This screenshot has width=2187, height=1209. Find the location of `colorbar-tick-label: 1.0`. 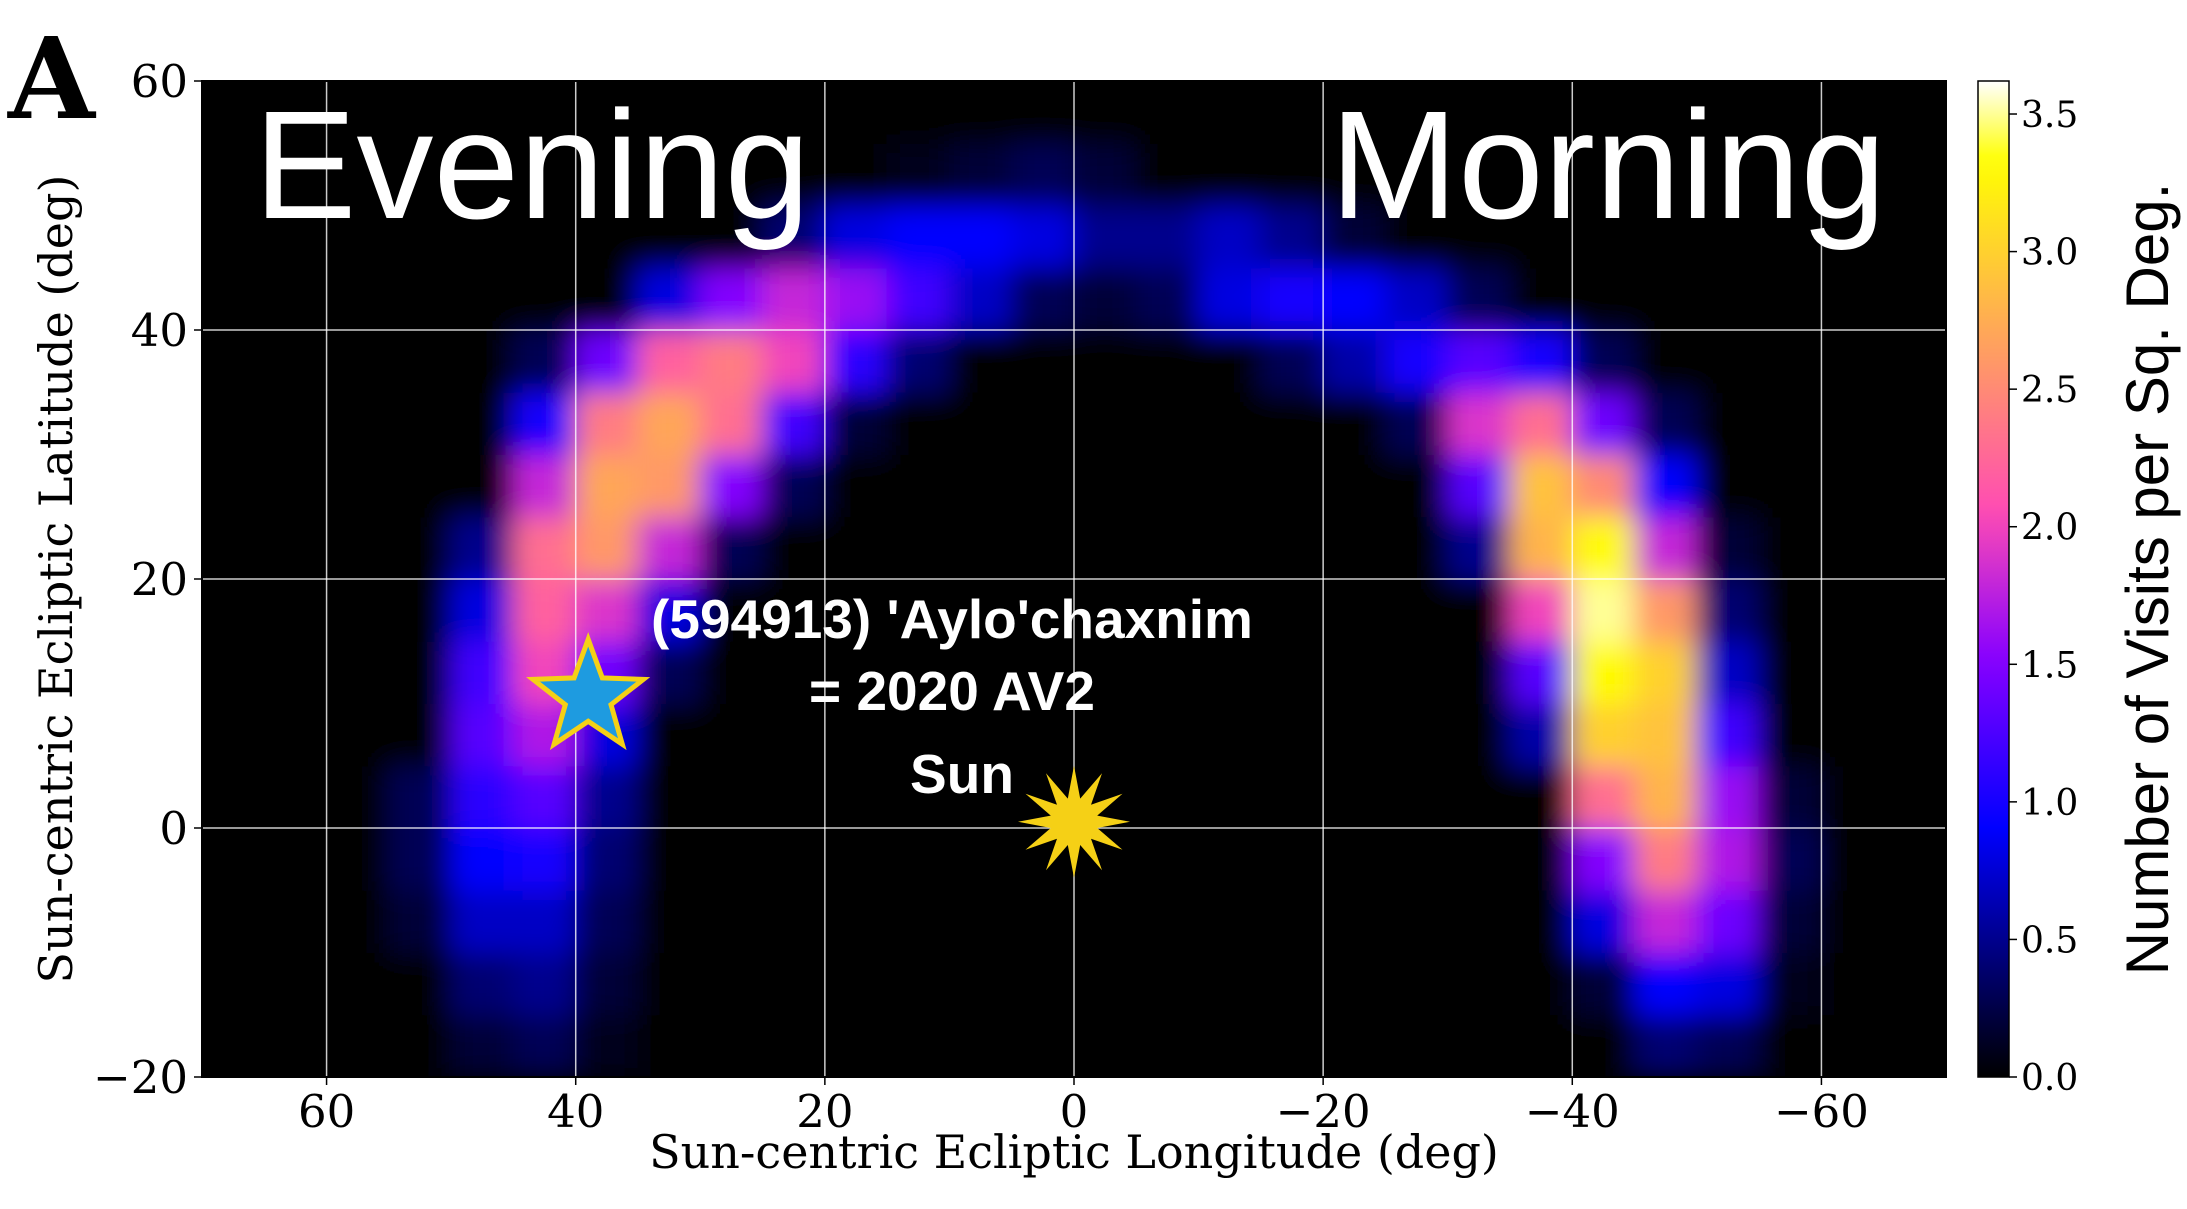

colorbar-tick-label: 1.0 is located at coordinates (2049, 803).